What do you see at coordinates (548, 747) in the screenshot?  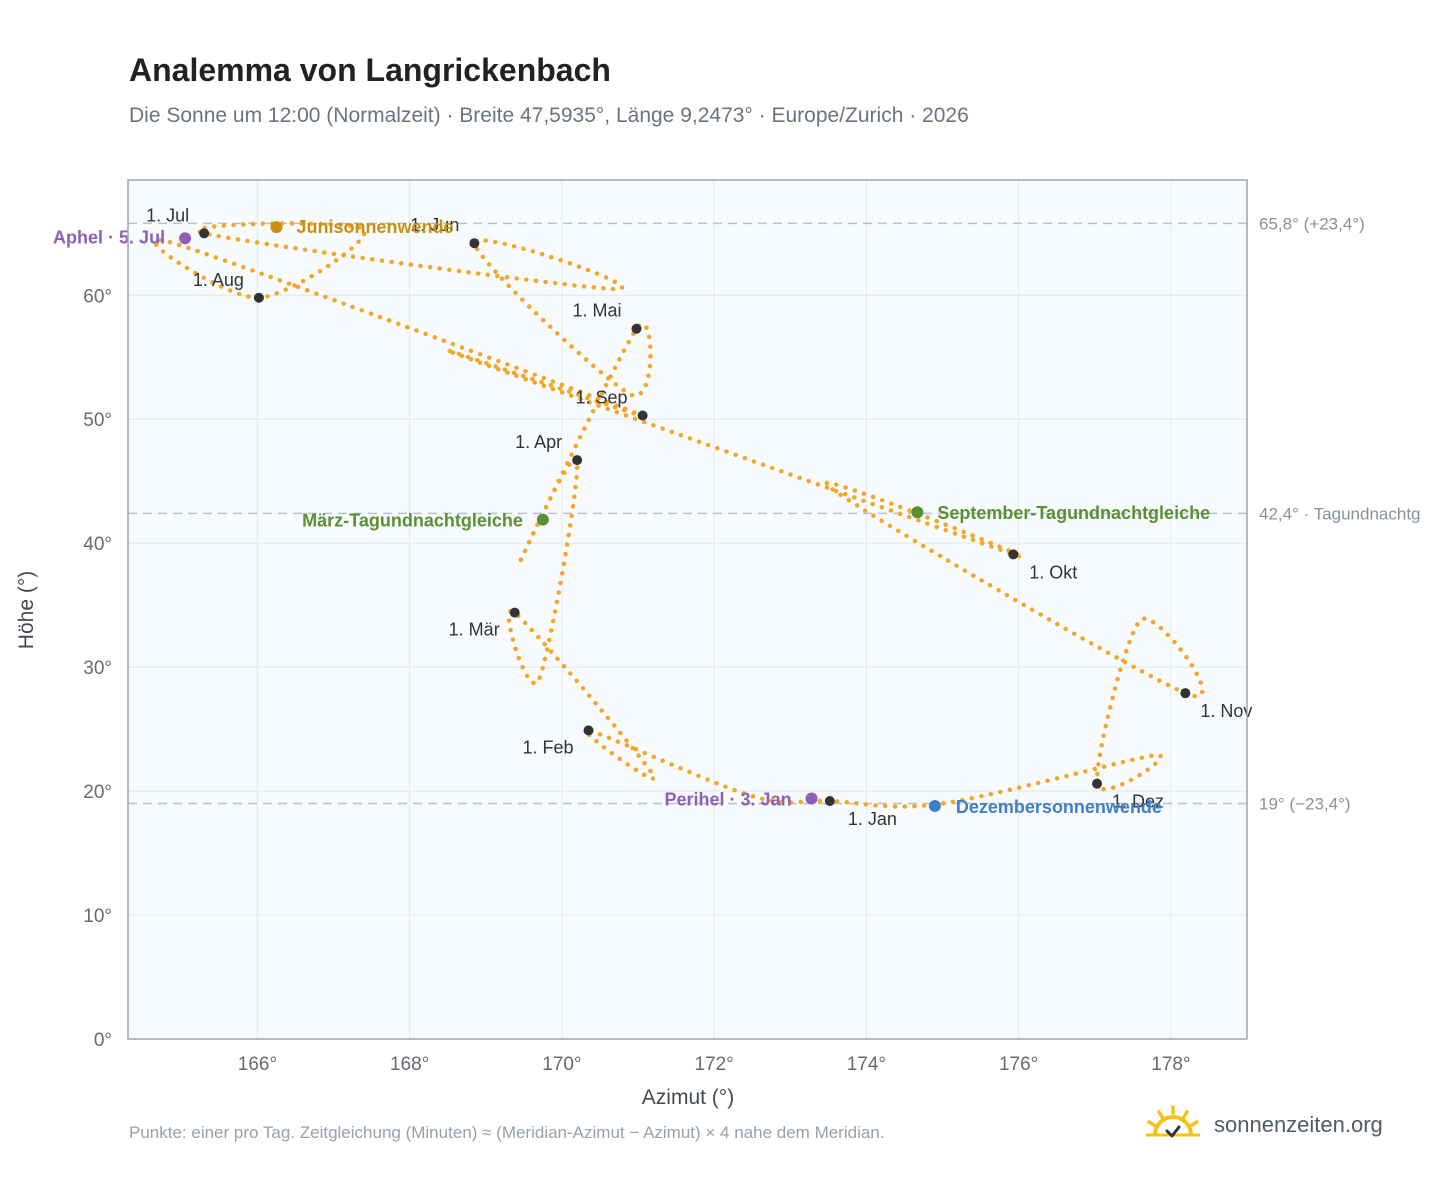 I see `month-label: 1. Feb` at bounding box center [548, 747].